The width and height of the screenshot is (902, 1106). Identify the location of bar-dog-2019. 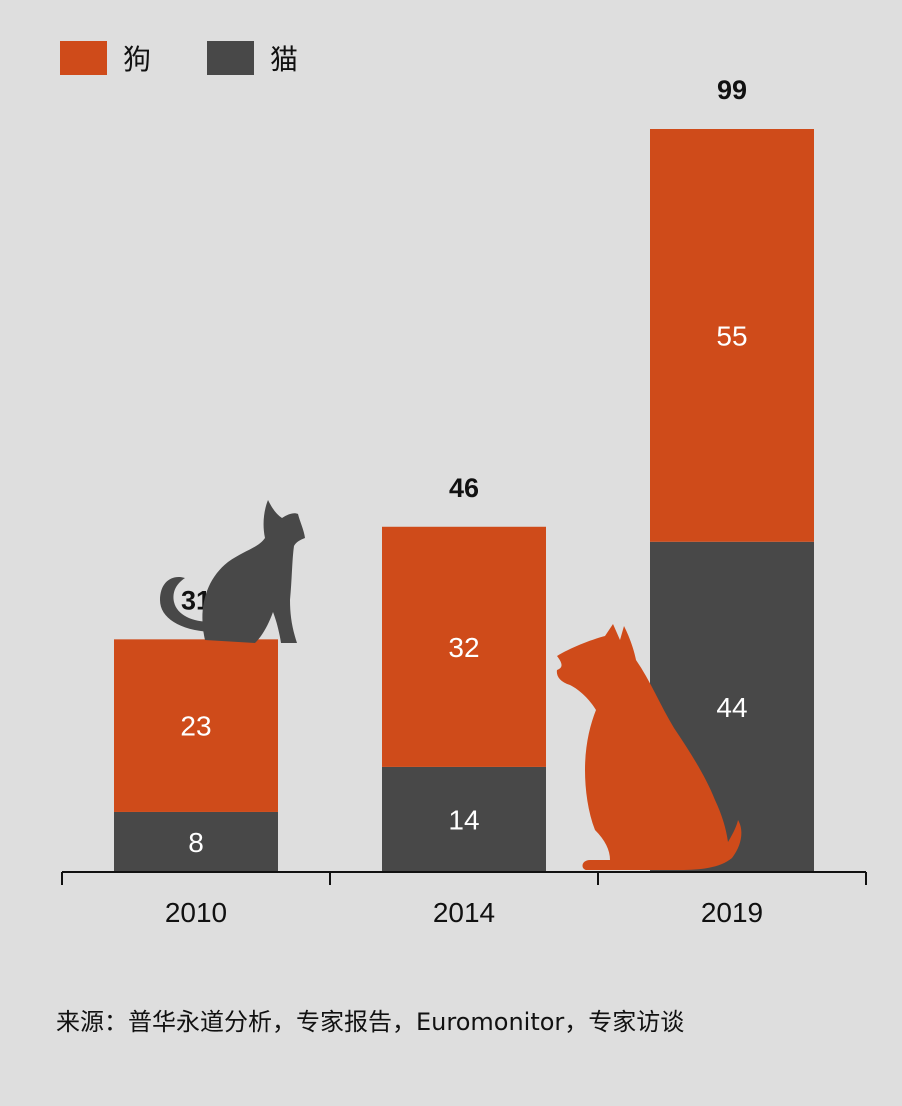
(732, 335).